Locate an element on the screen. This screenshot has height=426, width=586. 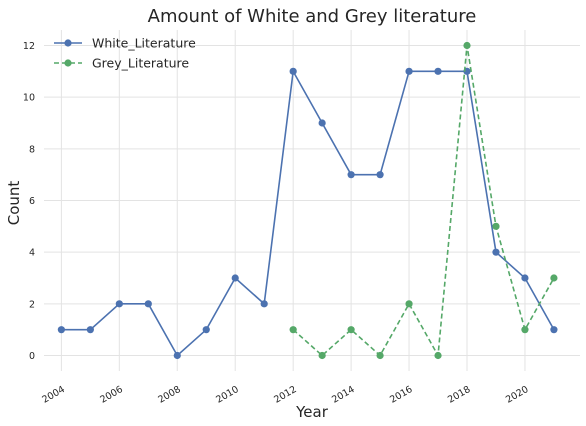
legend-label-white-literature: White_Literature is located at coordinates (144, 43).